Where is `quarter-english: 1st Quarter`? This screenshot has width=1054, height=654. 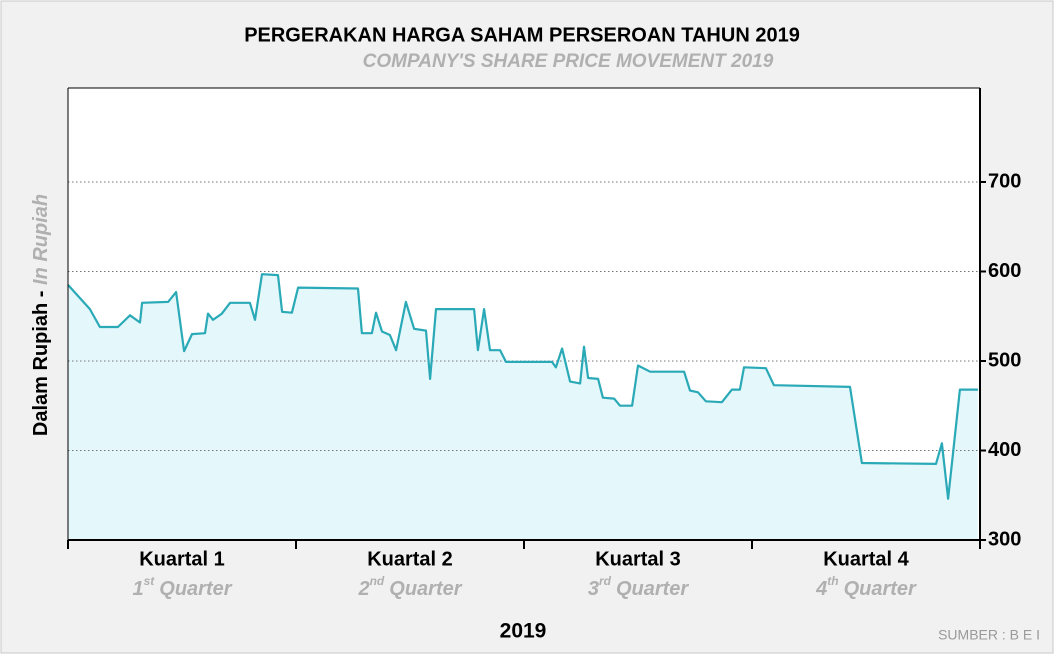
quarter-english: 1st Quarter is located at coordinates (182, 587).